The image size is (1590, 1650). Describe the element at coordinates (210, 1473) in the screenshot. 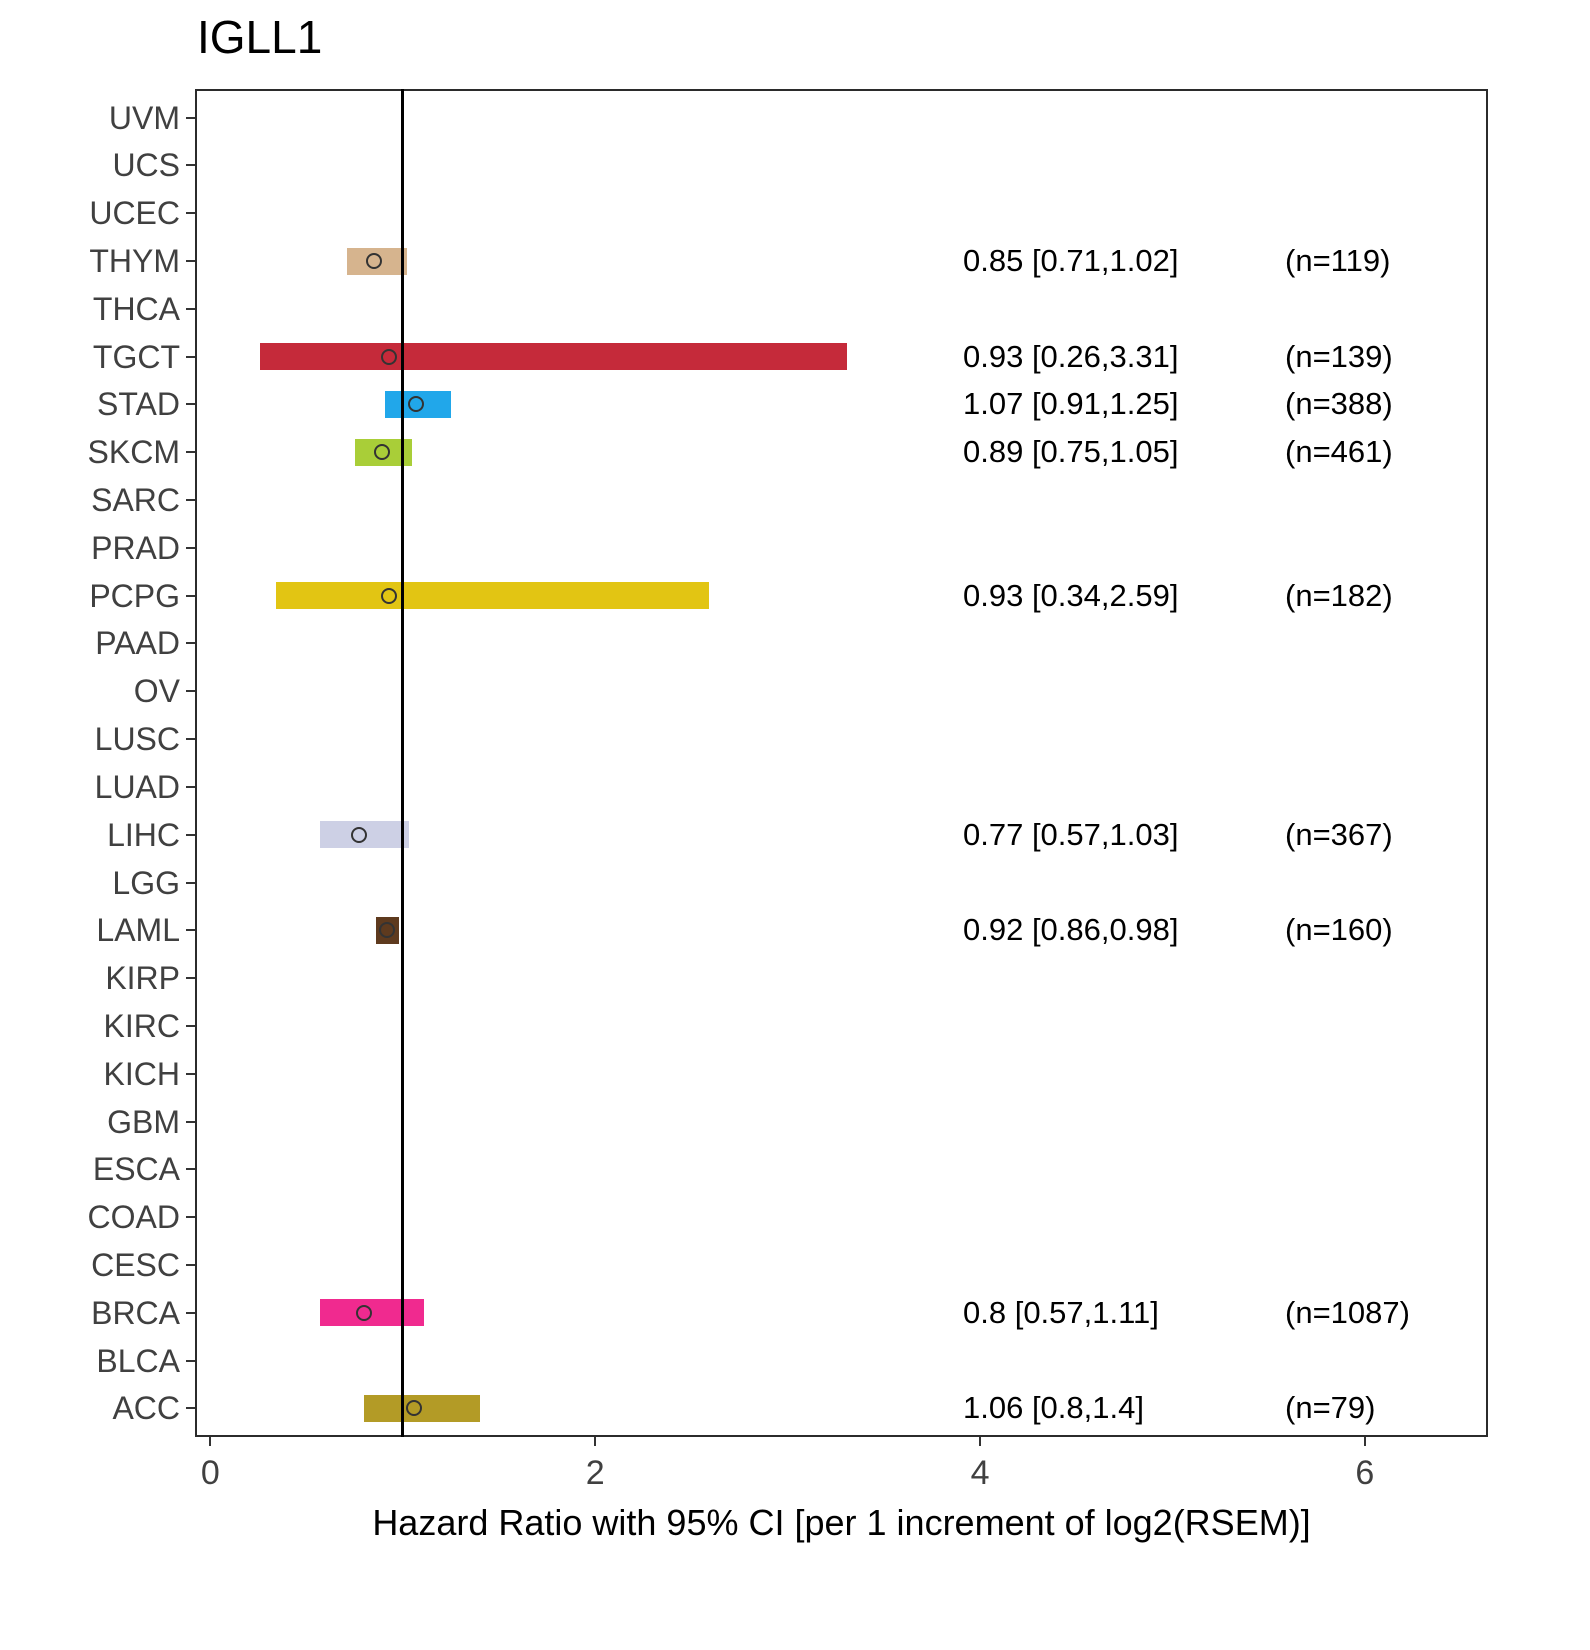

I see `x-tick-label: 0` at that location.